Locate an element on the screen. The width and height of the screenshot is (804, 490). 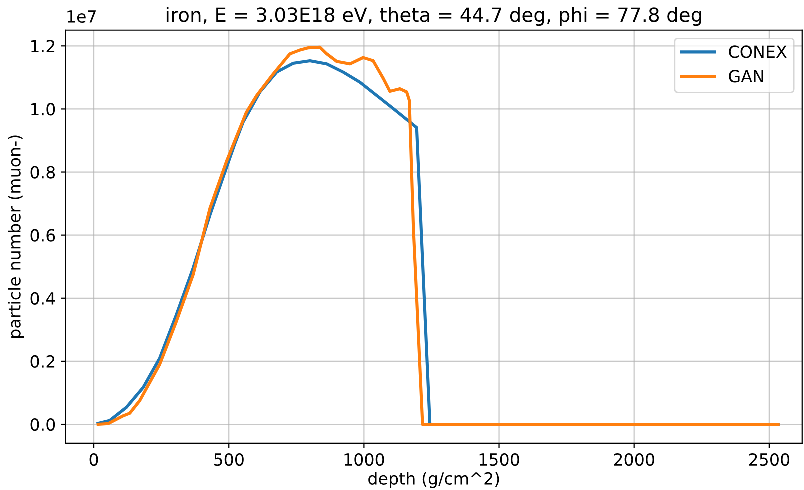
y-tick-label: 0.2 is located at coordinates (42, 361).